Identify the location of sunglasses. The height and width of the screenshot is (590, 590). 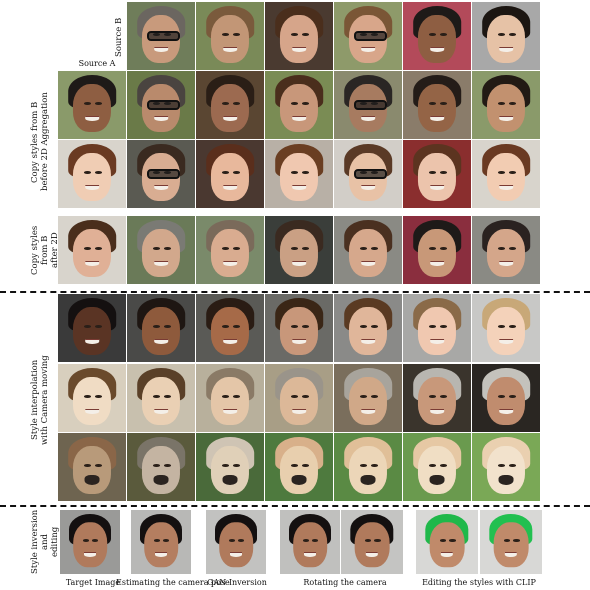
(370, 174).